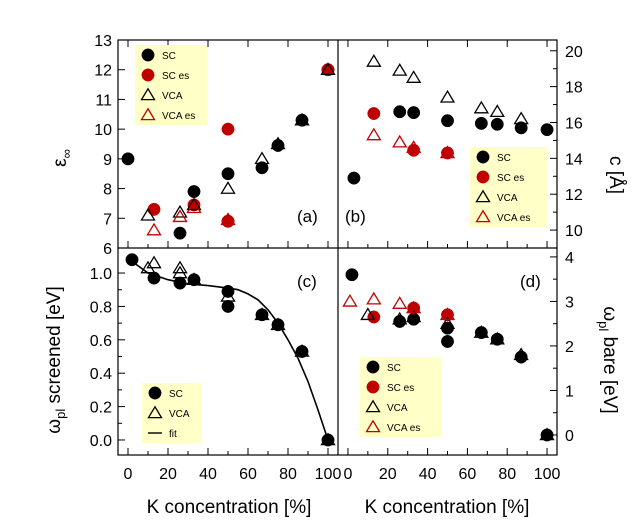  What do you see at coordinates (288, 474) in the screenshot?
I see `x-tick-label: 80` at bounding box center [288, 474].